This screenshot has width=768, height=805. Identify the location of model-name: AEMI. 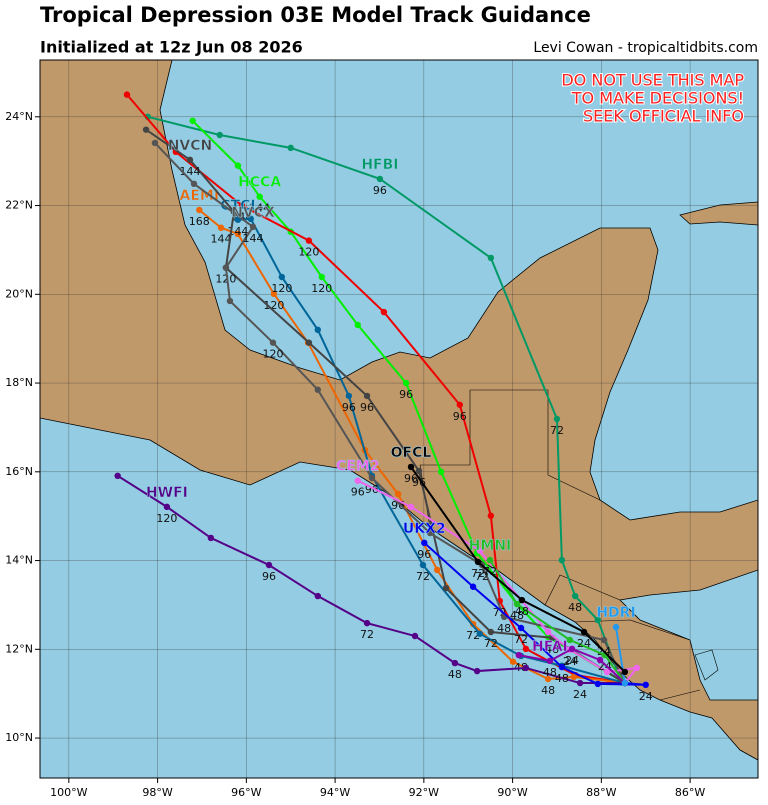
(200, 196).